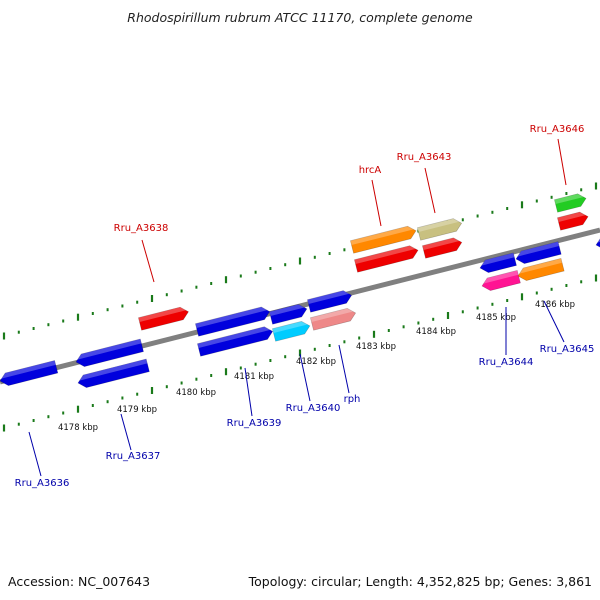 The width and height of the screenshot is (600, 600). Describe the element at coordinates (196, 393) in the screenshot. I see `axis-tick-label: 4180 kbp` at that location.